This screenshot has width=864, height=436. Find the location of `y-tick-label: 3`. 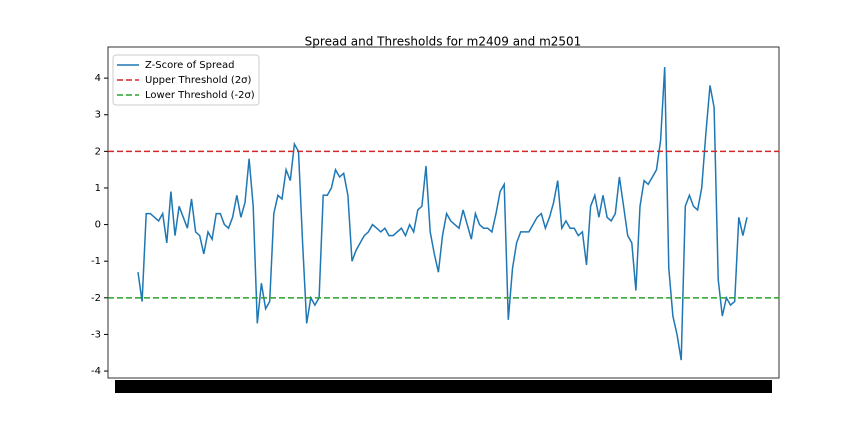

y-tick-label: 3 is located at coordinates (98, 115).